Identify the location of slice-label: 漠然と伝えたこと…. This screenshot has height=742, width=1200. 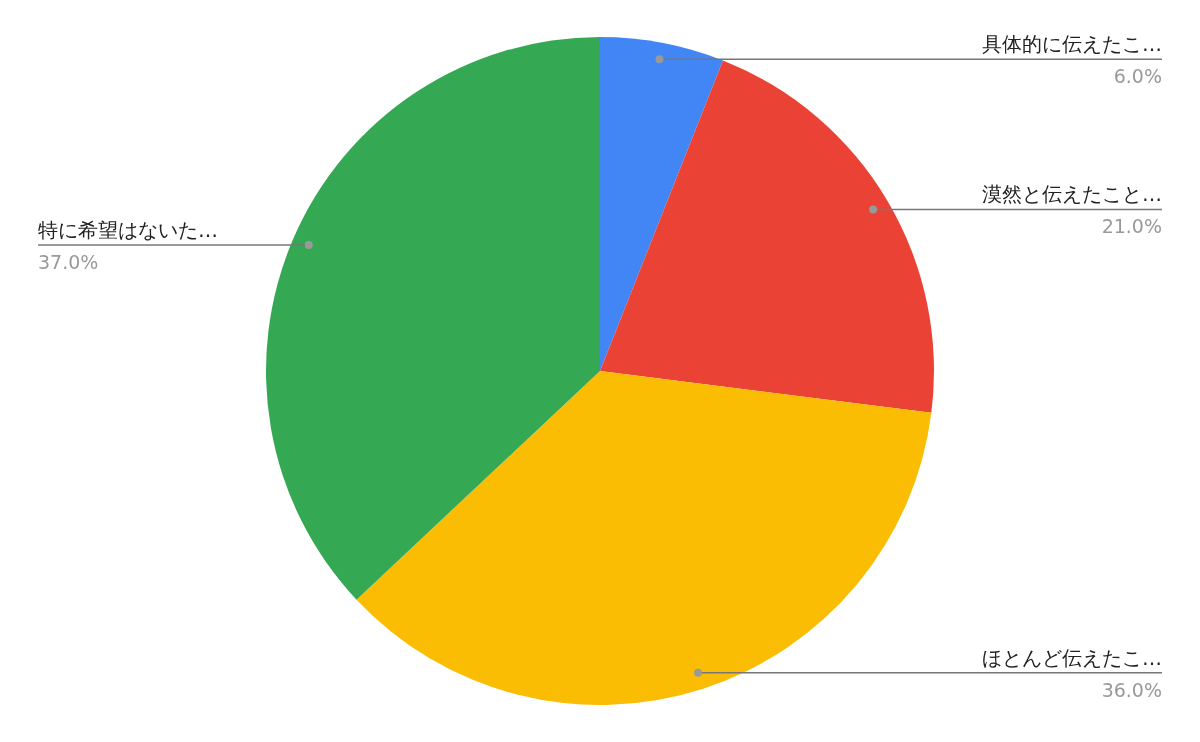
(1072, 194).